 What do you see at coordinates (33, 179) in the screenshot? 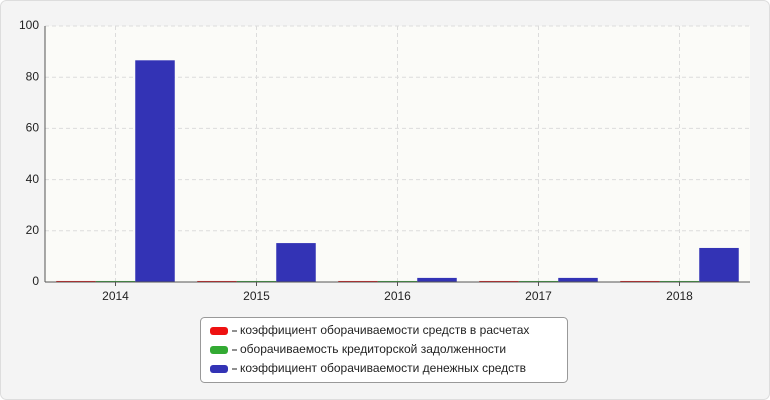
I see `y-tick-label: 40` at bounding box center [33, 179].